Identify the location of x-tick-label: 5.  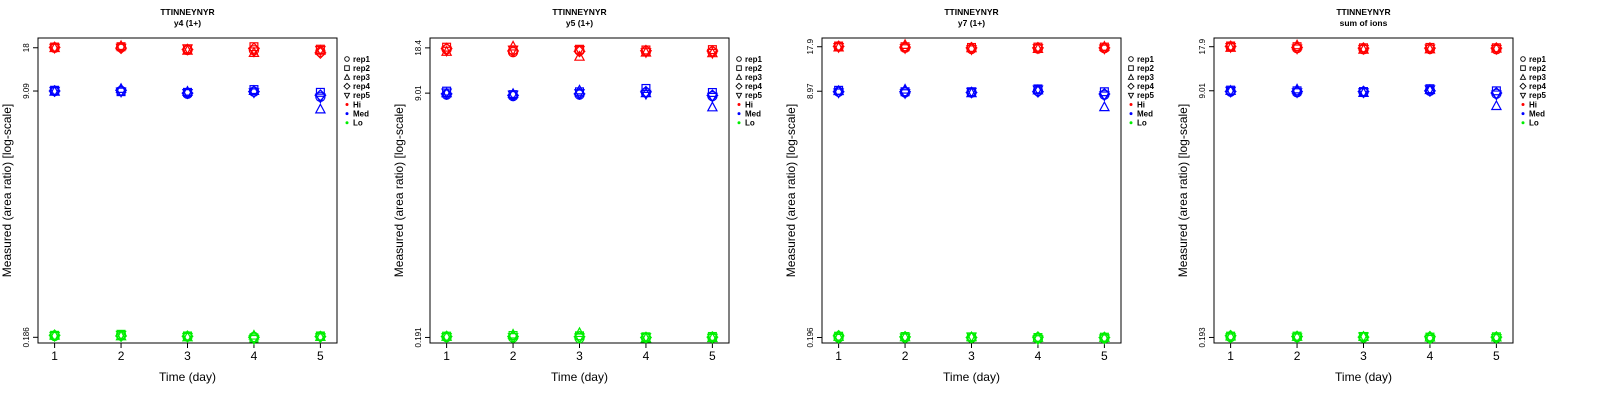
(712, 356).